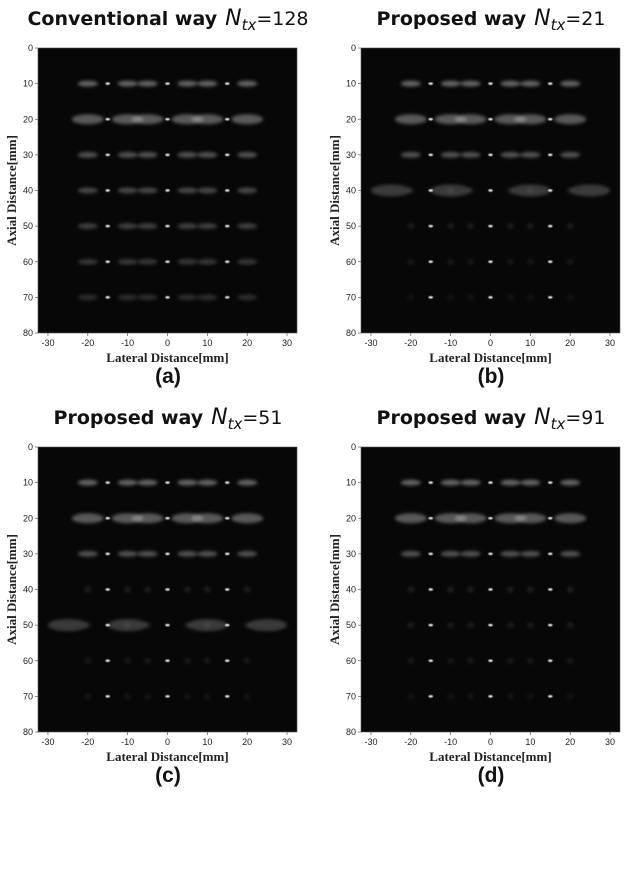  I want to click on y-tick-label: 60, so click(351, 661).